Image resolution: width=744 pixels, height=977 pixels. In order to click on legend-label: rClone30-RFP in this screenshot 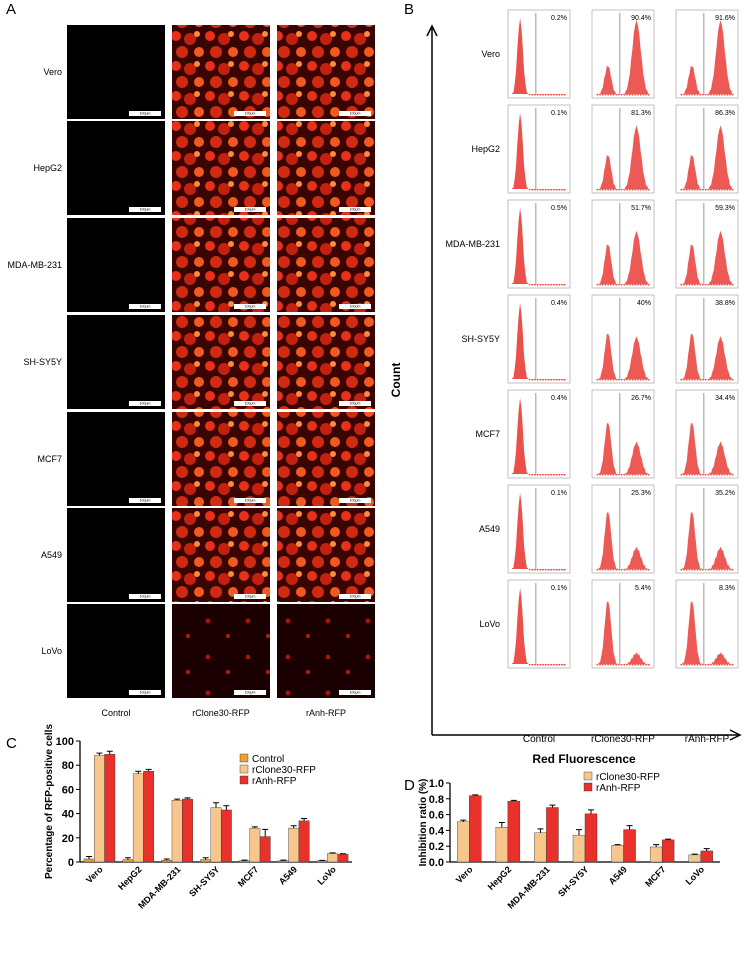, I will do `click(284, 770)`.